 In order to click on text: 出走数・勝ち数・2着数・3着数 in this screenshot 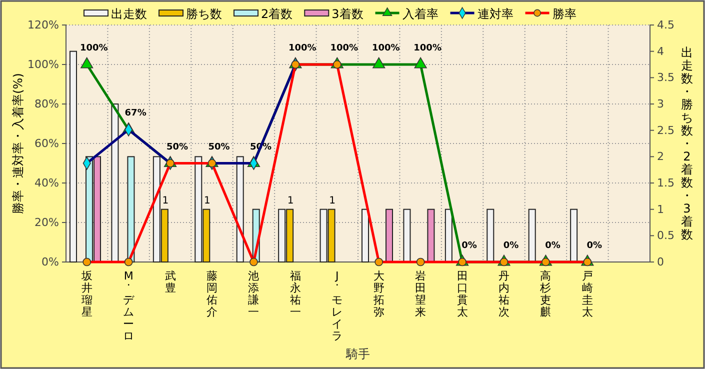, I will do `click(687, 143)`.